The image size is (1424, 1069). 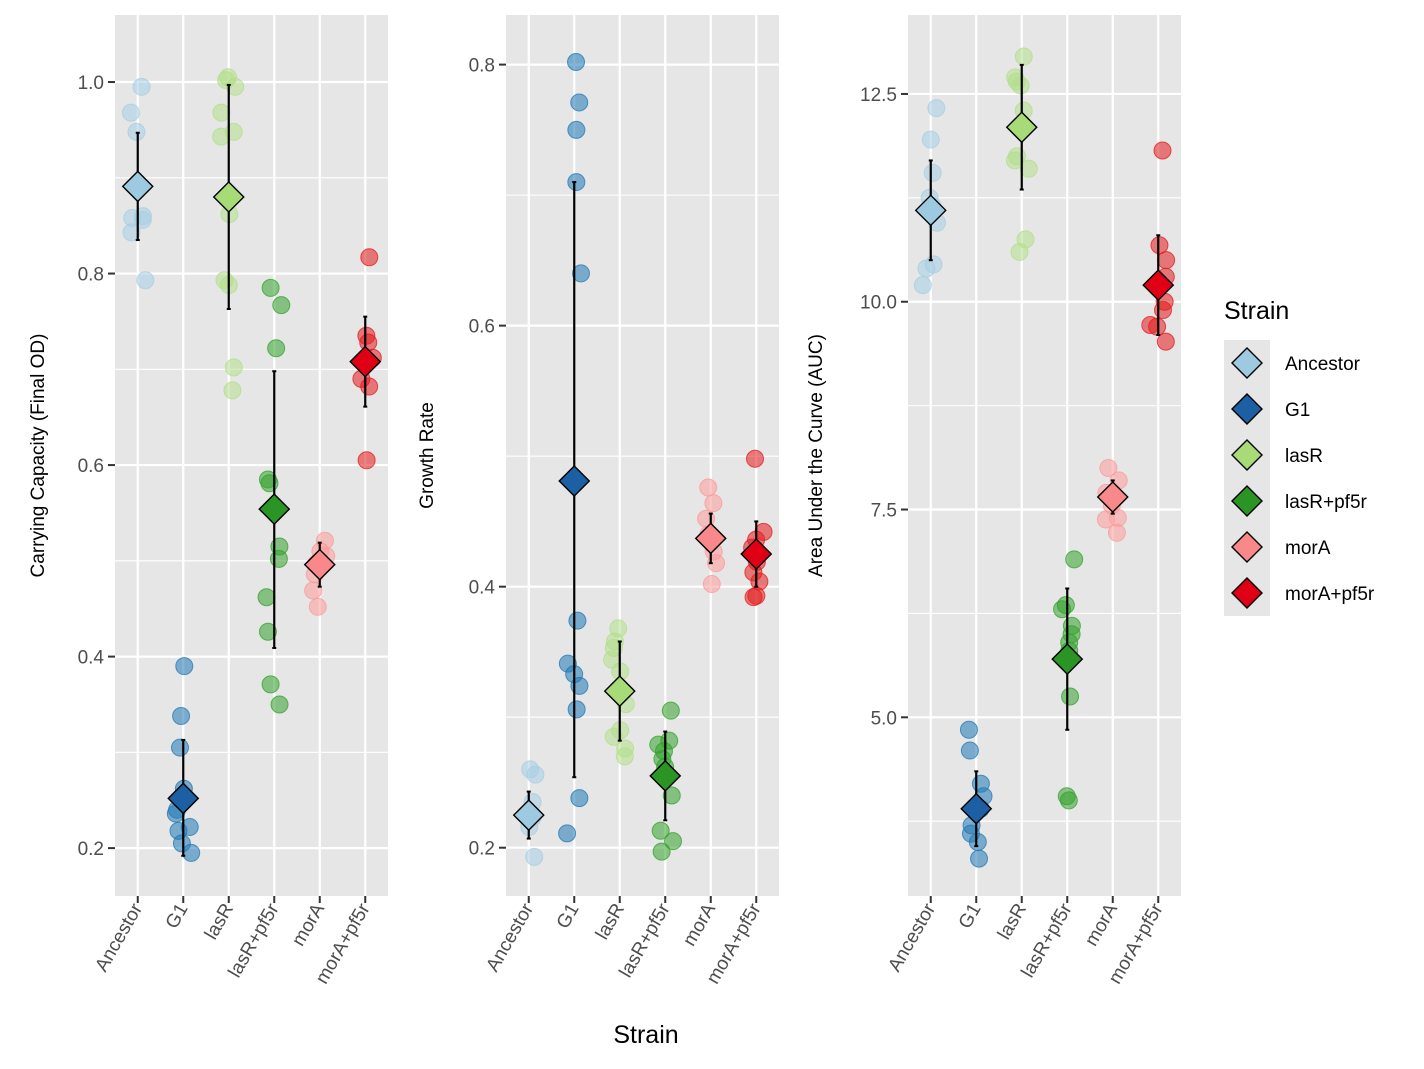 I want to click on legend-key-lasr, so click(x=1247, y=455).